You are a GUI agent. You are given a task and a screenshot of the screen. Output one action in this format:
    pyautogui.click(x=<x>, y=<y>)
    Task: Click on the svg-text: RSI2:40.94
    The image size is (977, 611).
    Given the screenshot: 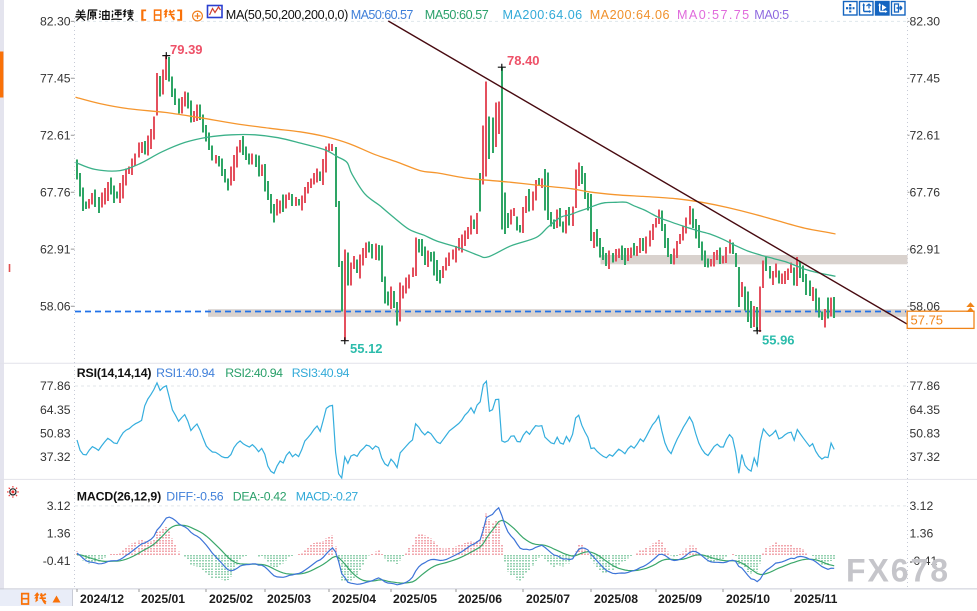 What is the action you would take?
    pyautogui.click(x=254, y=373)
    